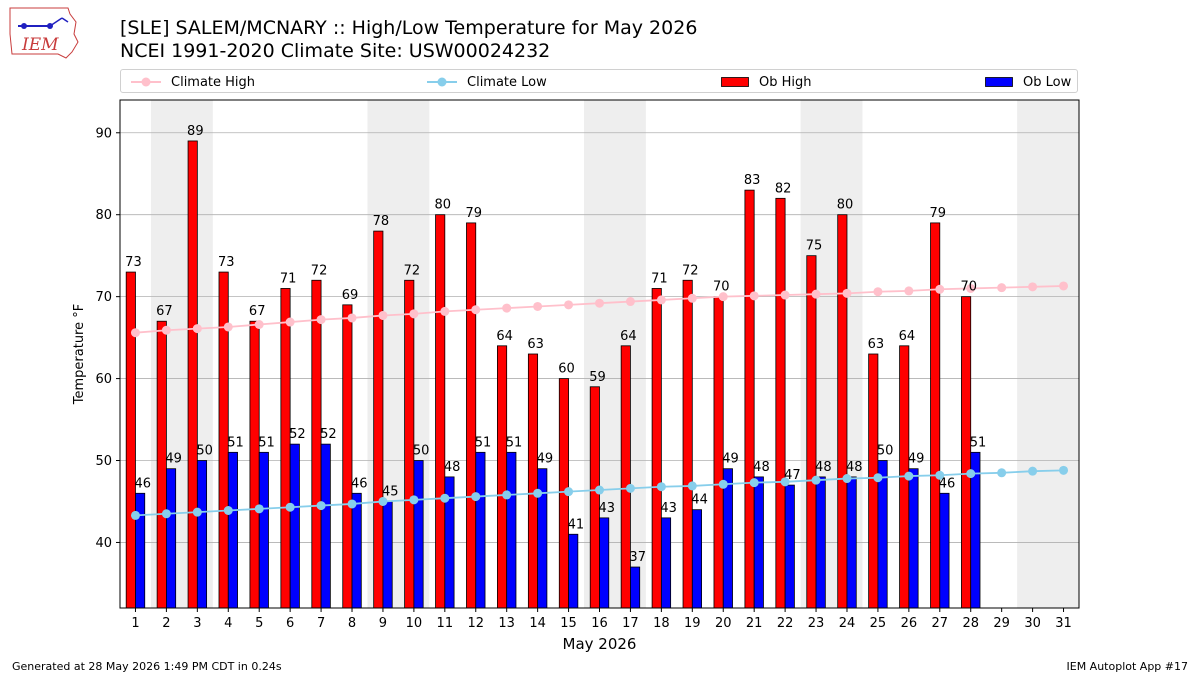 This screenshot has height=675, width=1200. Describe the element at coordinates (319, 270) in the screenshot. I see `ob-high-label-7: 72` at that location.